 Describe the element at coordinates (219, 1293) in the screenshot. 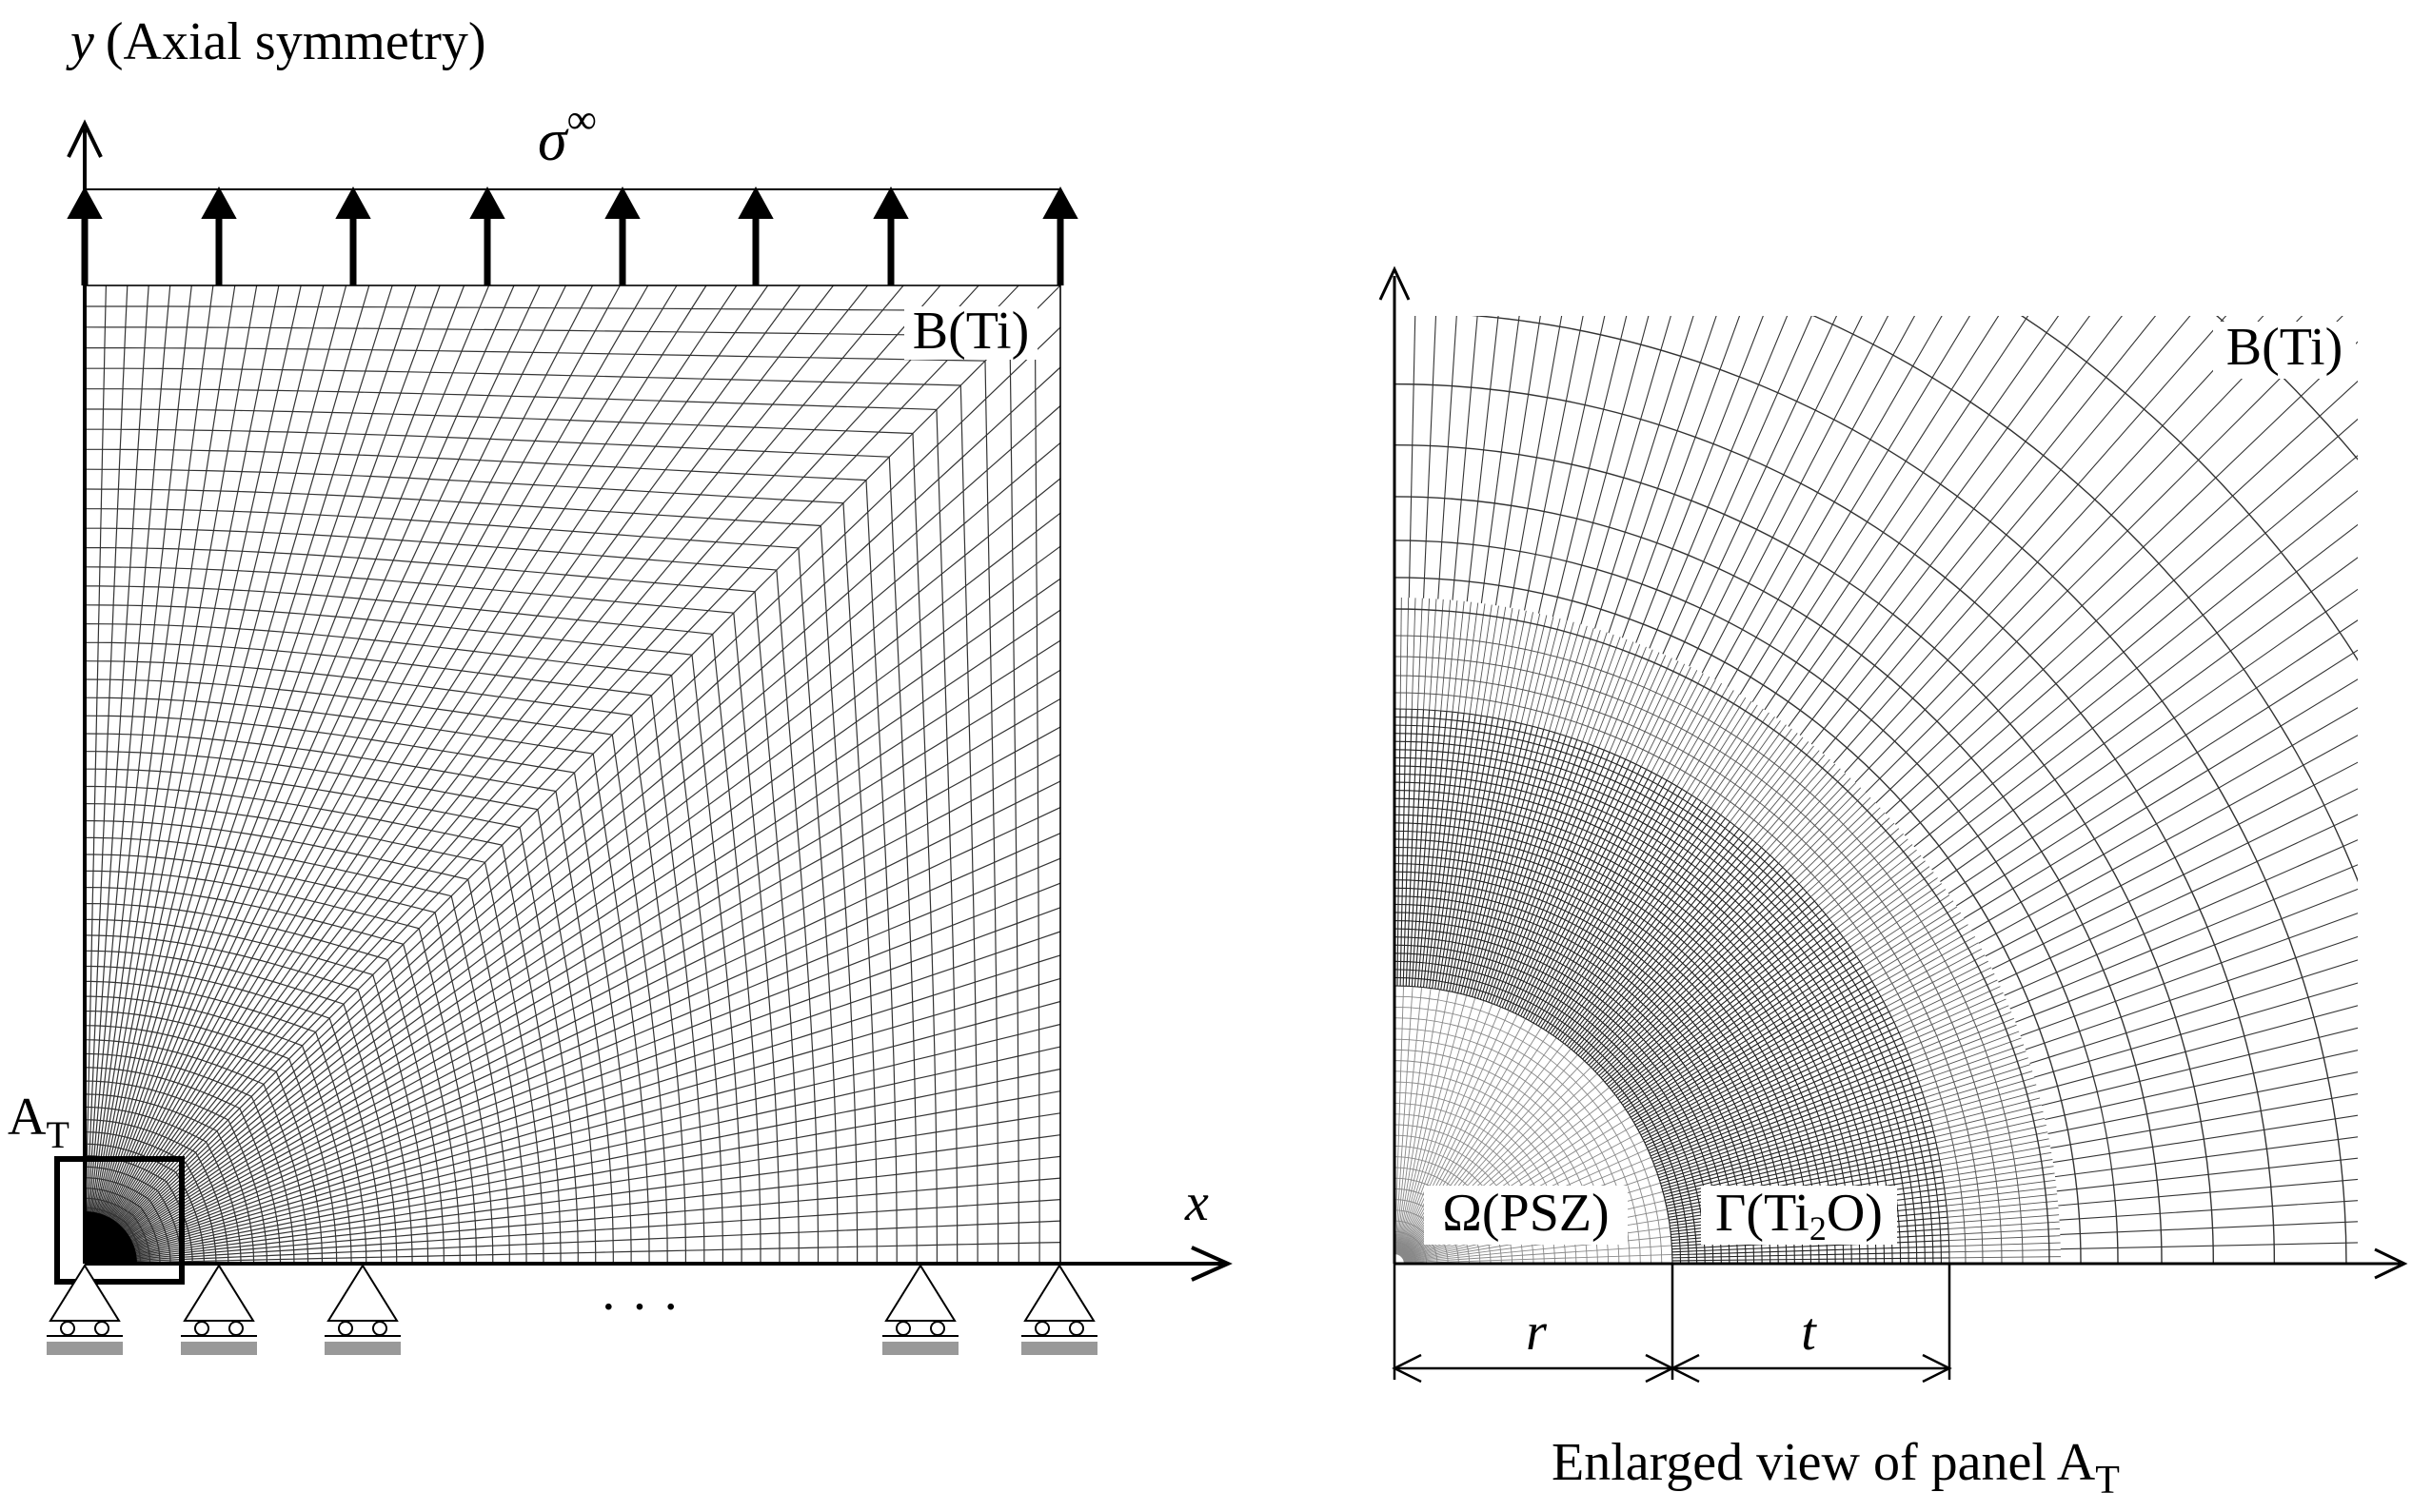

I see `support` at that location.